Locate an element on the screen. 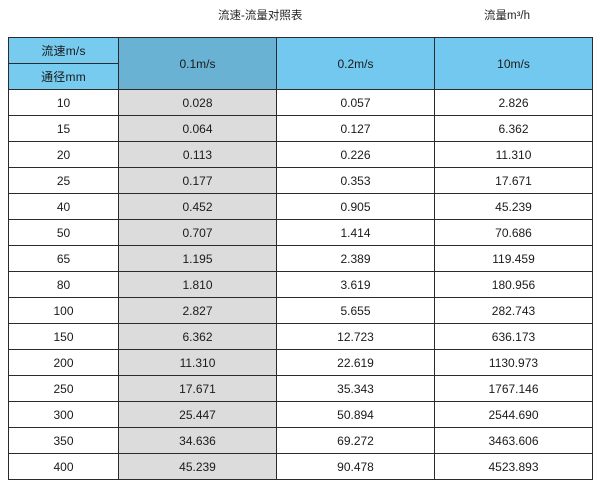 This screenshot has height=480, width=600. cell-diameter: 350 is located at coordinates (63, 440).